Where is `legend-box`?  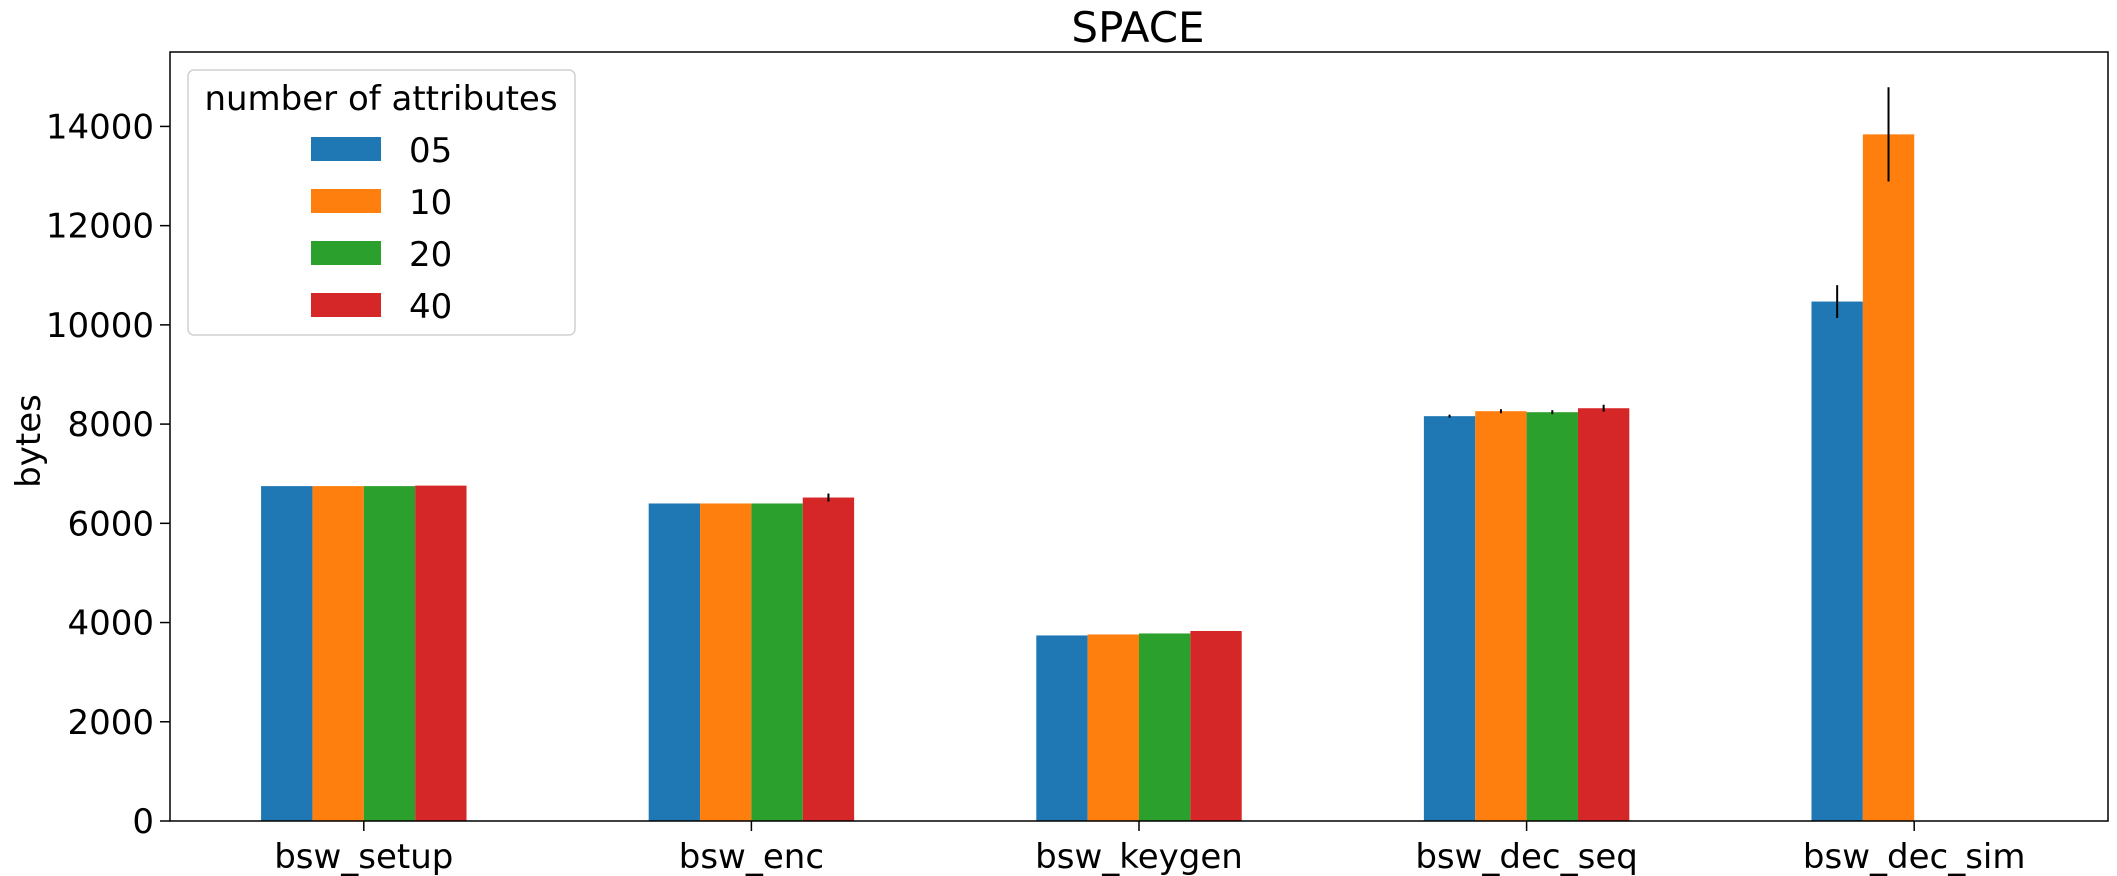
legend-box is located at coordinates (381, 202).